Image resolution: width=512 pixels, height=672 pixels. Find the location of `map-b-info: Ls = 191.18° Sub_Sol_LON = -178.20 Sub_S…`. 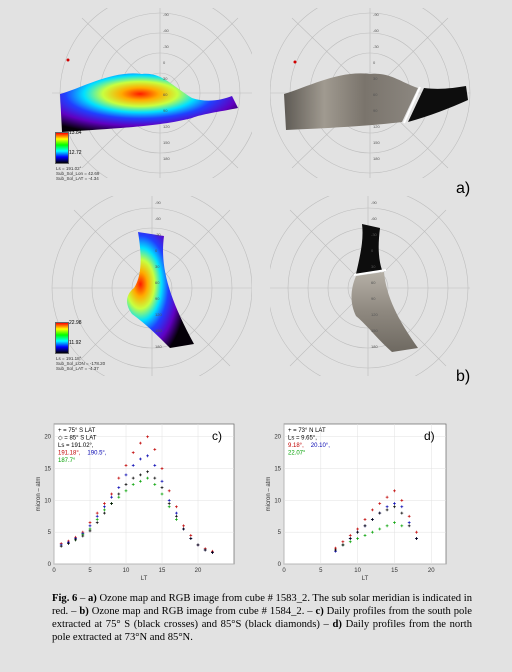

map-b-info: Ls = 191.18° Sub_Sol_LON = -178.20 Sub_S… is located at coordinates (80, 363).